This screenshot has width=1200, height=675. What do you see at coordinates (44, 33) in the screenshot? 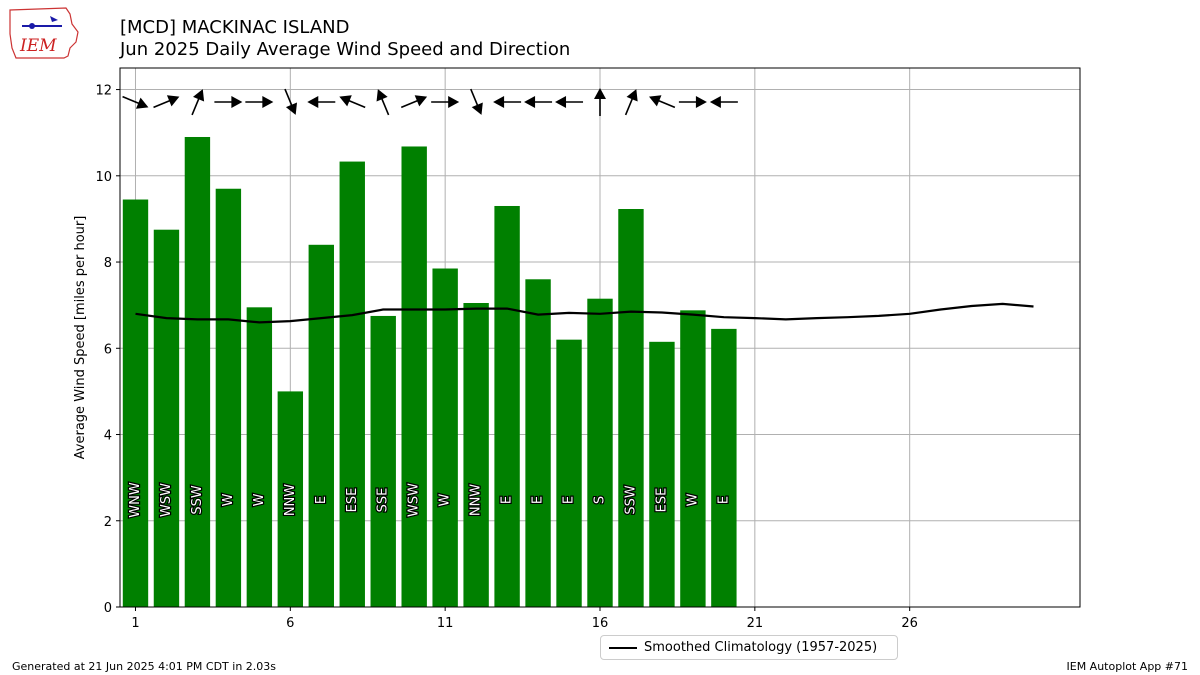
I see `iem-logo: IEM` at bounding box center [44, 33].